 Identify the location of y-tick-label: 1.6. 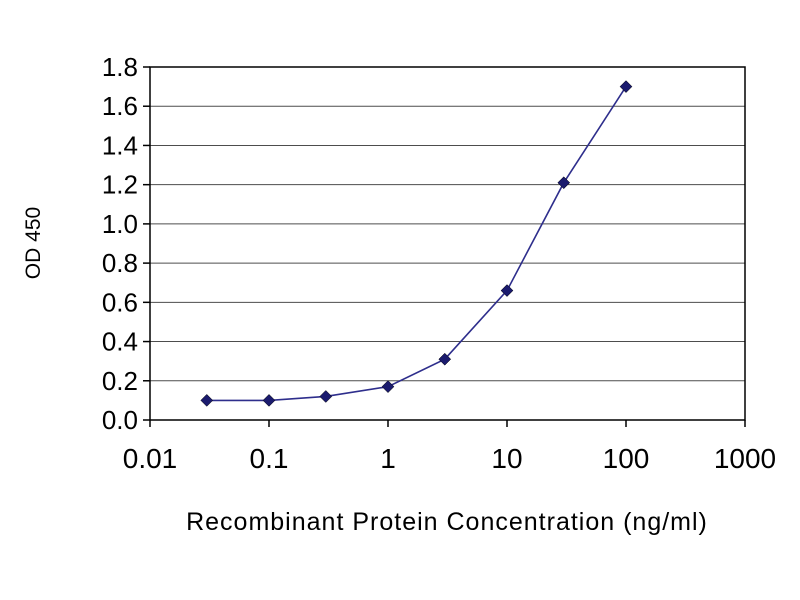
(120, 106).